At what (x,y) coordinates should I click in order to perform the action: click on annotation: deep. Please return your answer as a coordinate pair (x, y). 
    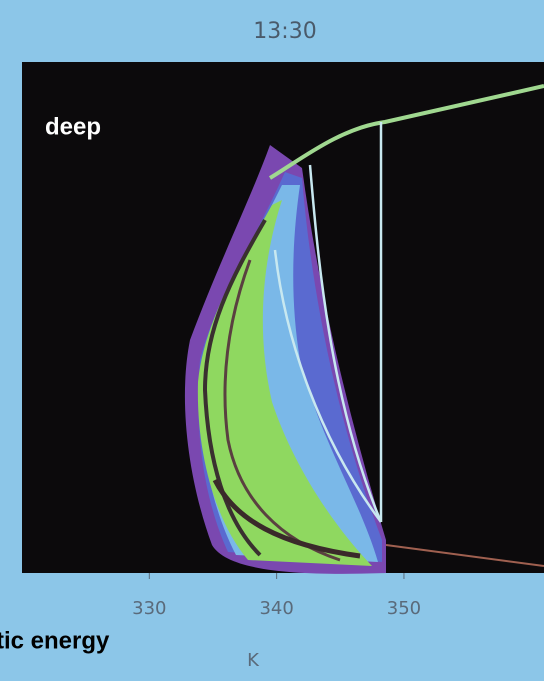
    Looking at the image, I should click on (73, 126).